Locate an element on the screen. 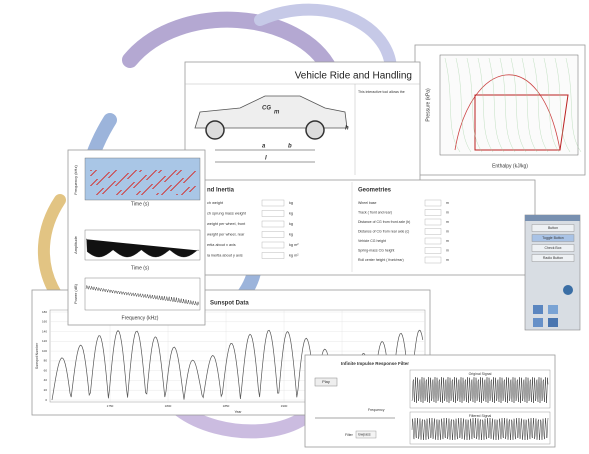 The width and height of the screenshot is (589, 454). y-axis-label: Sunspot Number is located at coordinates (37, 355).